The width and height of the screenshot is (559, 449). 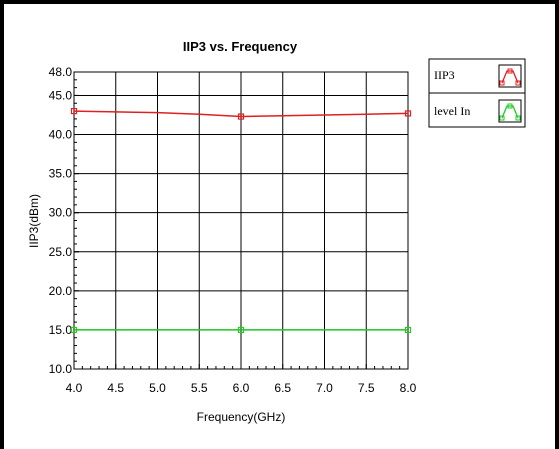 I want to click on x-tick-label: 8.0, so click(x=408, y=388).